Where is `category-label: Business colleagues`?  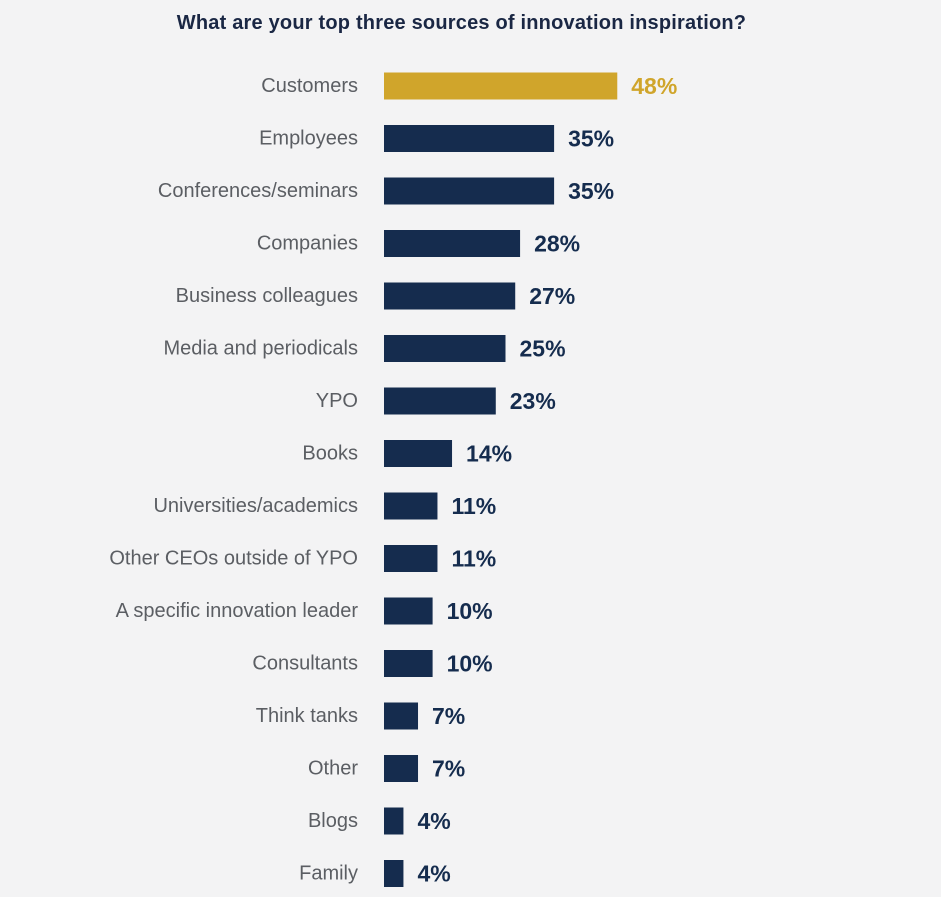
category-label: Business colleagues is located at coordinates (267, 296).